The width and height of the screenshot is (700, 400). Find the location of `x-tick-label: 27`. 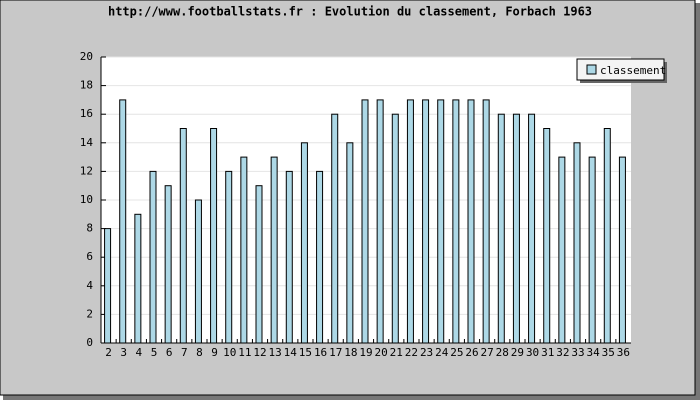

x-tick-label: 27 is located at coordinates (487, 352).